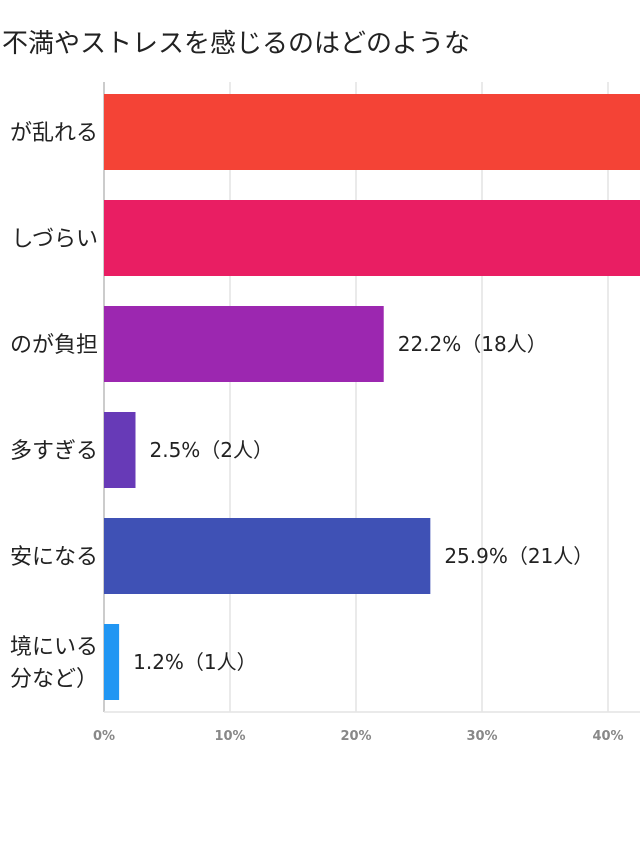 The image size is (640, 853). Describe the element at coordinates (54, 451) in the screenshot. I see `category-label: 多すぎる` at that location.